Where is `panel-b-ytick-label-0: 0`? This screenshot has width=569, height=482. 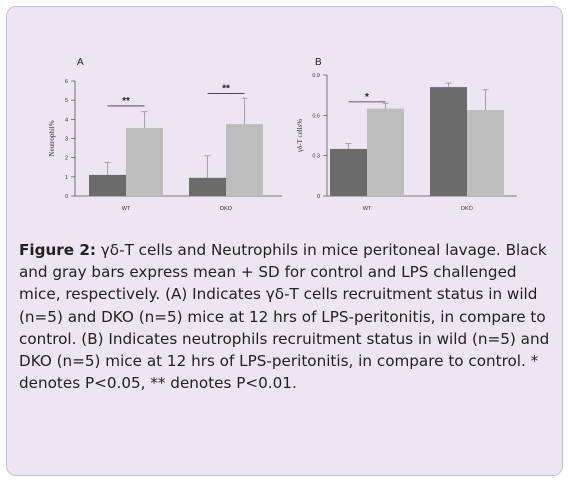 panel-b-ytick-label-0: 0 is located at coordinates (318, 197).